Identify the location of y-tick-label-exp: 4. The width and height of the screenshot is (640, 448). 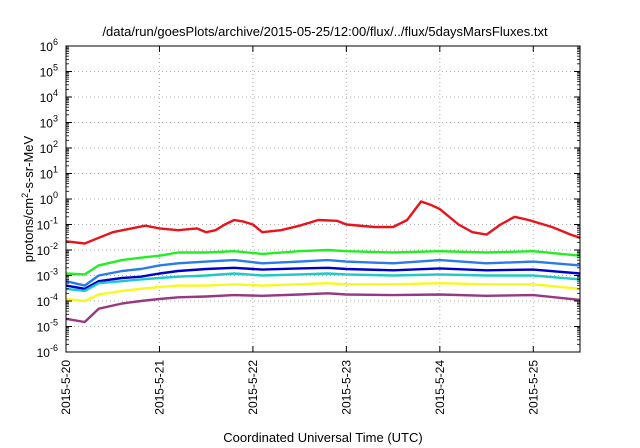
(55, 93).